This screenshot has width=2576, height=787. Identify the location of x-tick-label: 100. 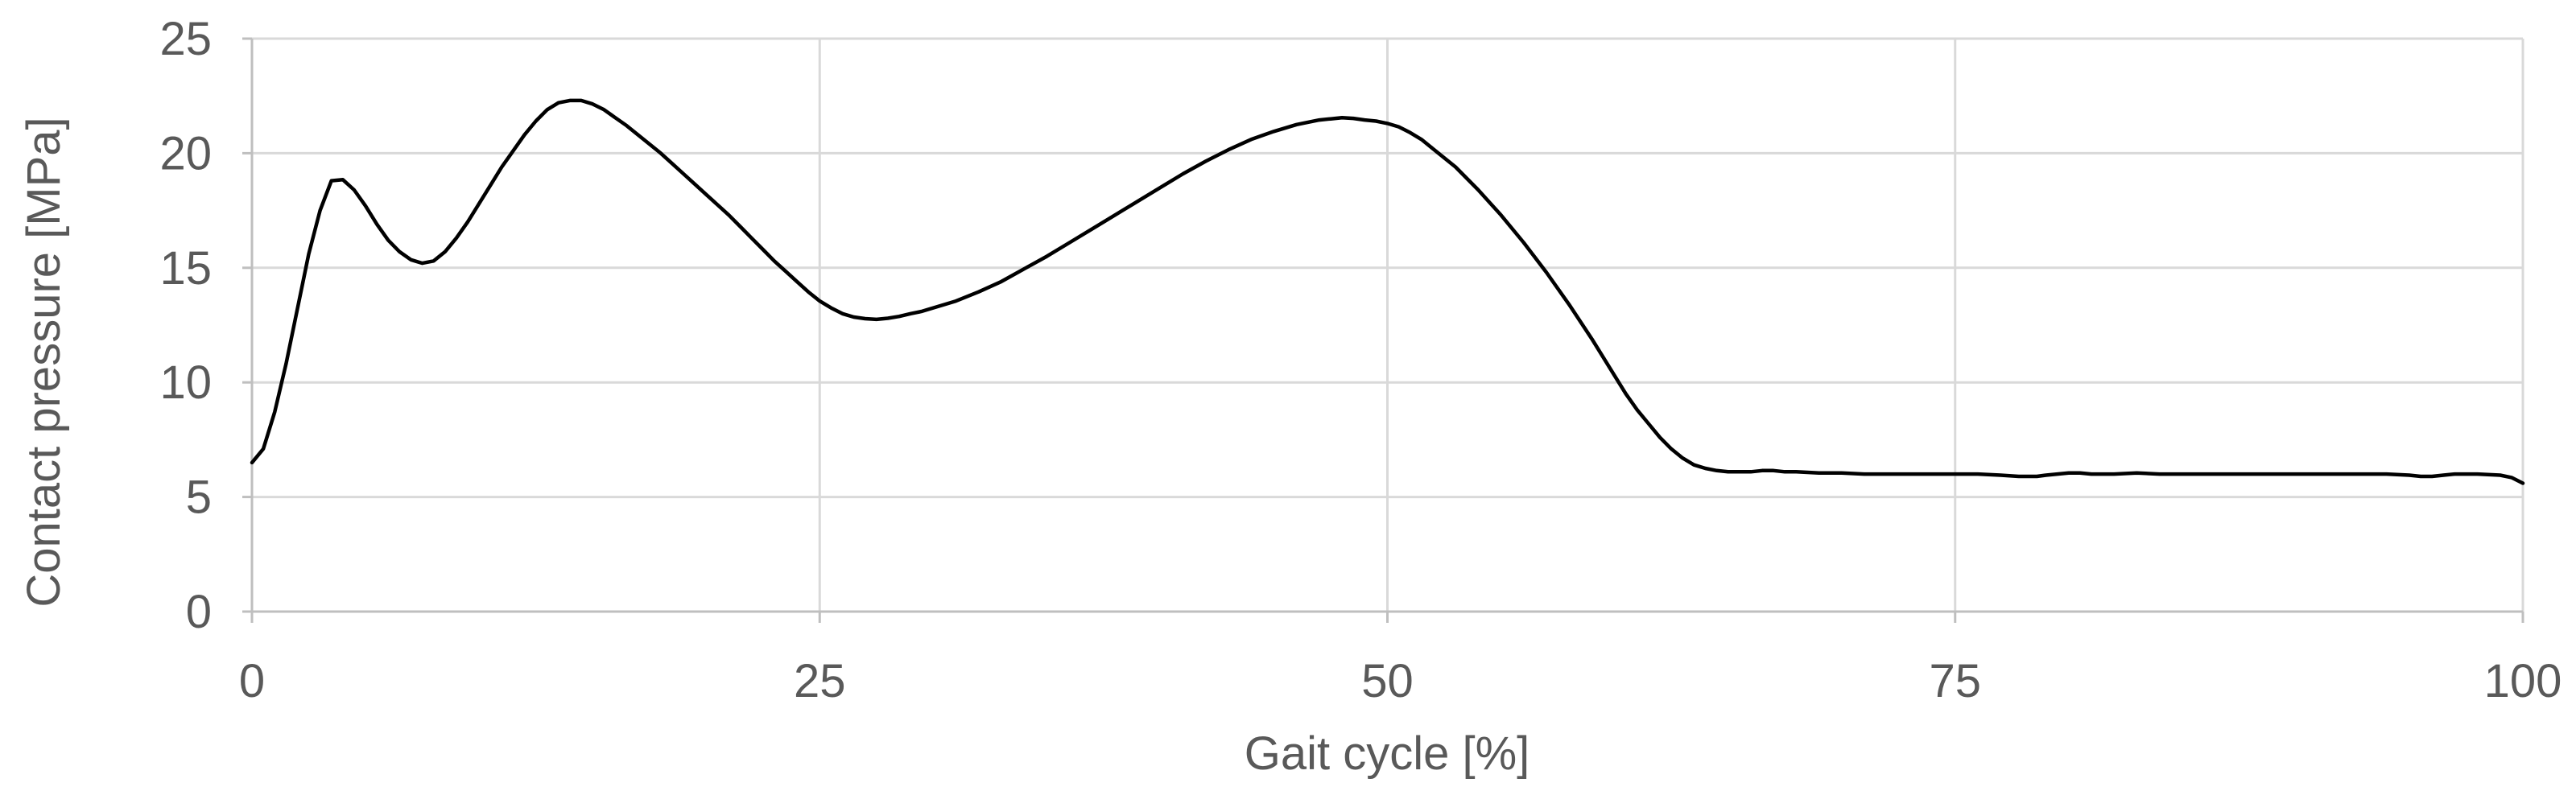
(2523, 681).